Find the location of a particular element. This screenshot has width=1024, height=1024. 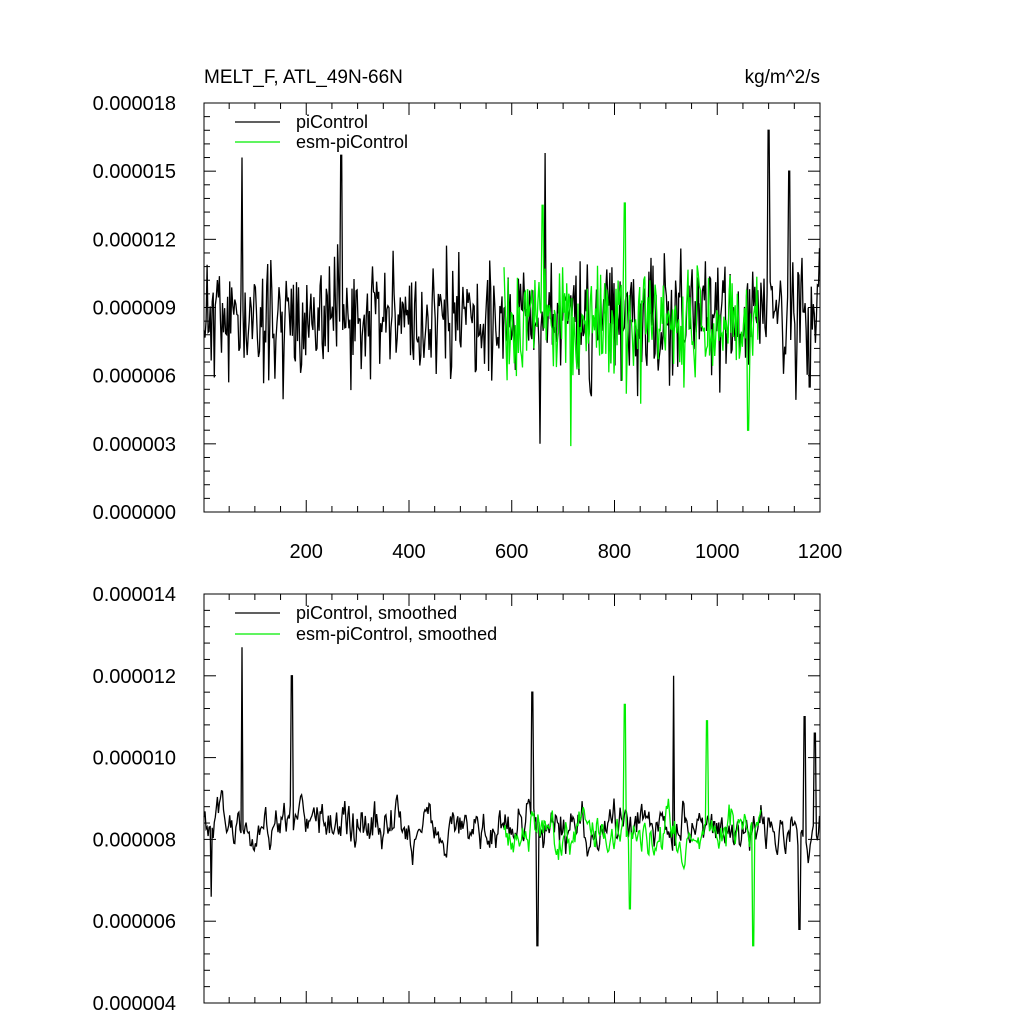

top-xtick-label-5: 1200 is located at coordinates (820, 552).